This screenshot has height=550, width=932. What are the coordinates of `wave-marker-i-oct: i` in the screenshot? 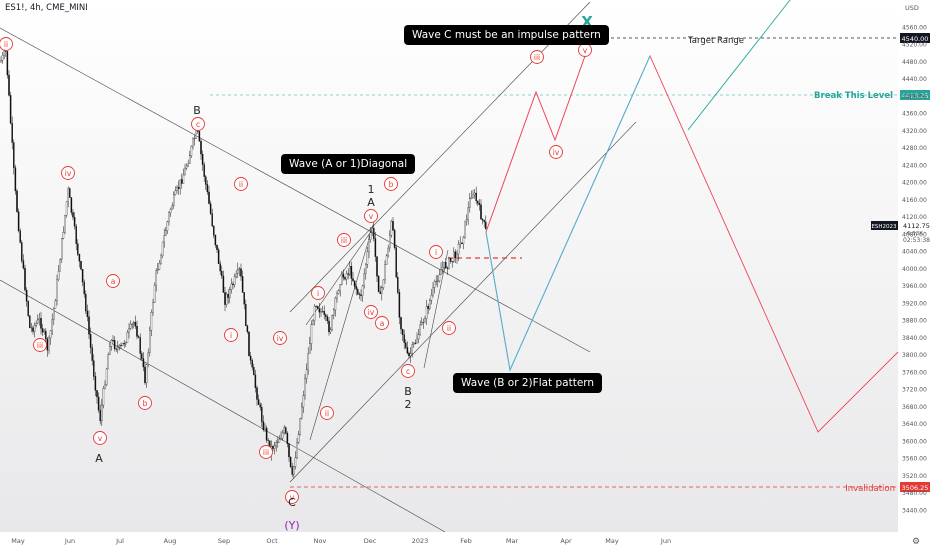 It's located at (318, 293).